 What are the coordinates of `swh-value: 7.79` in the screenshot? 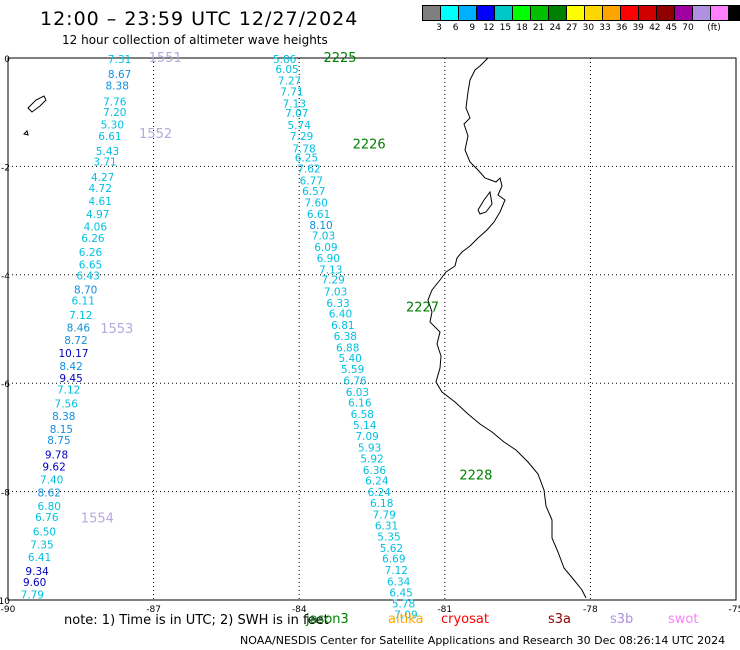 It's located at (383, 515).